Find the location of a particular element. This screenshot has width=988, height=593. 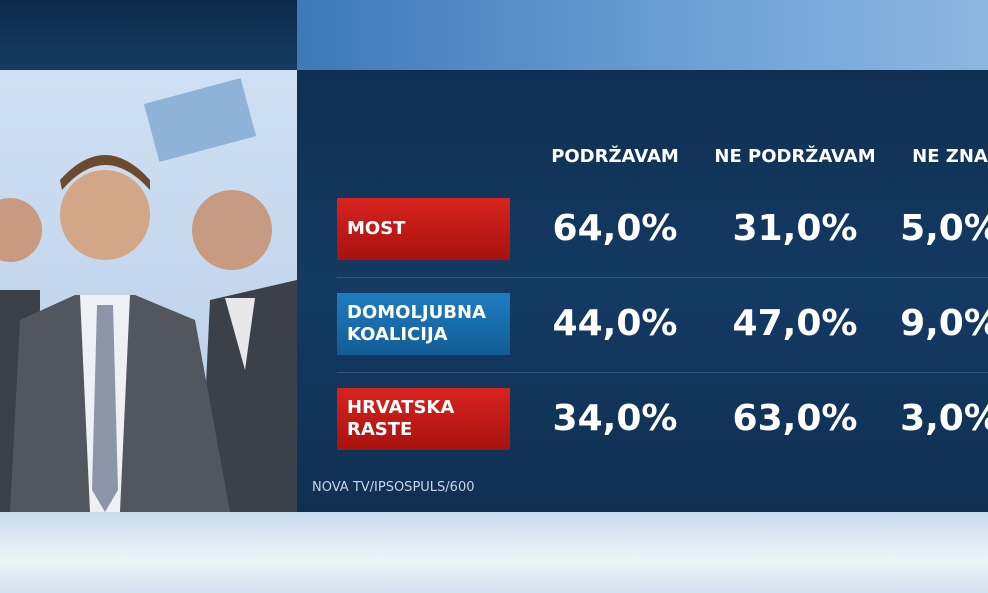

party-label: HRVATSKA RASTE is located at coordinates (423, 419).